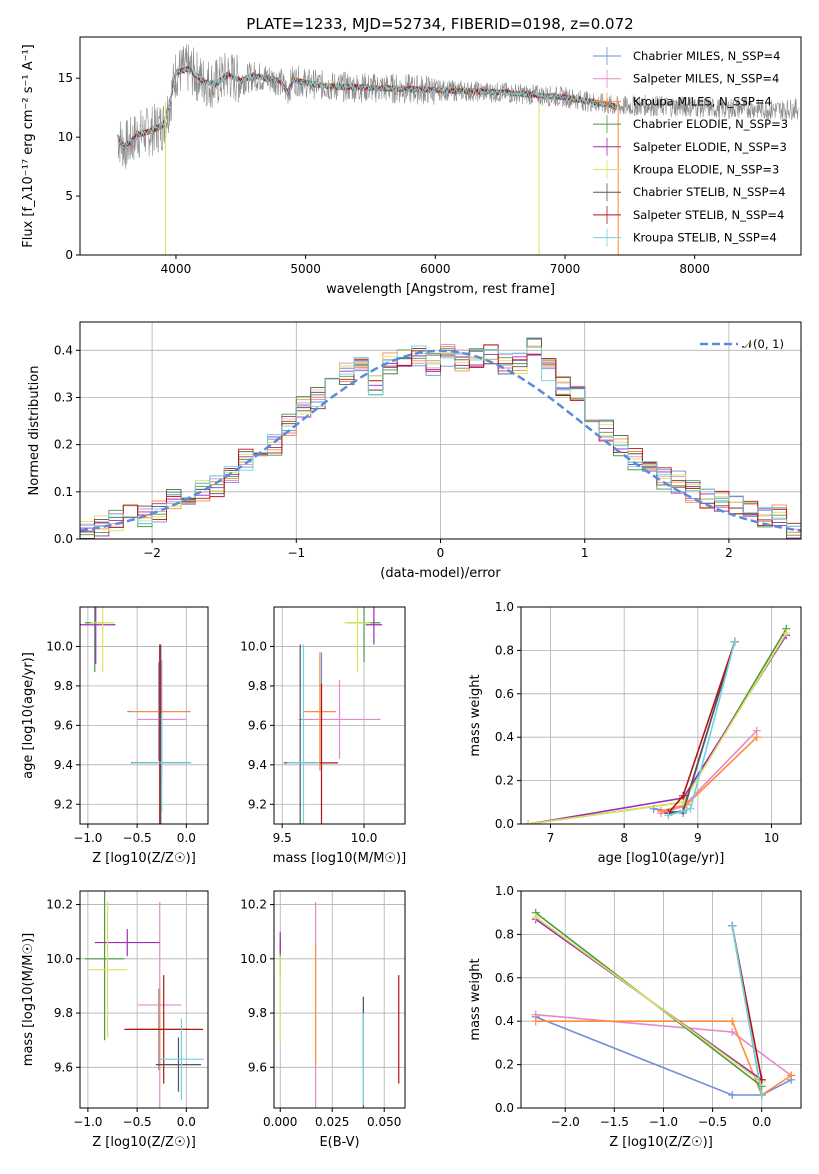 Image resolution: width=819 pixels, height=1174 pixels. Describe the element at coordinates (253, 905) in the screenshot. I see `y-tick-label: 10.2` at that location.